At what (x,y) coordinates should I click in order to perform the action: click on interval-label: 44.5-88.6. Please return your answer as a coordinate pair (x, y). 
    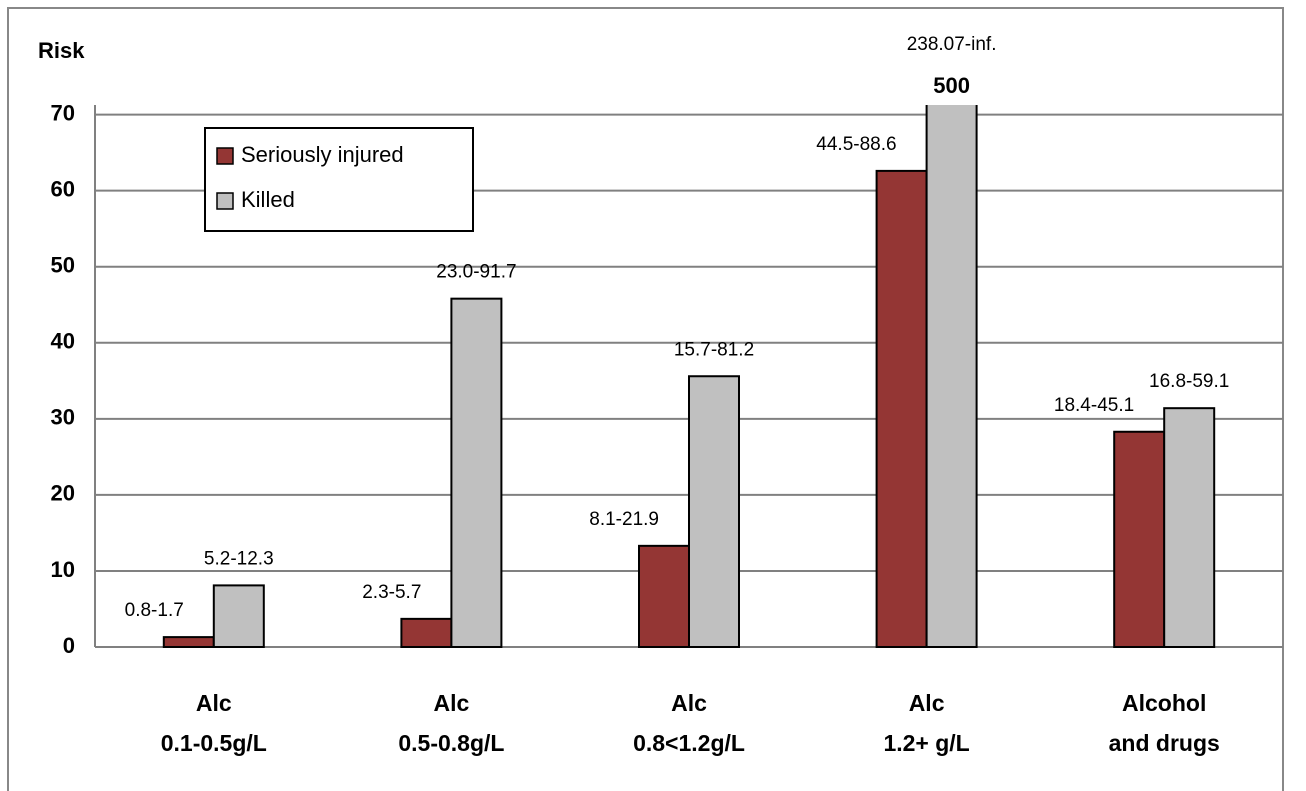
    Looking at the image, I should click on (856, 144).